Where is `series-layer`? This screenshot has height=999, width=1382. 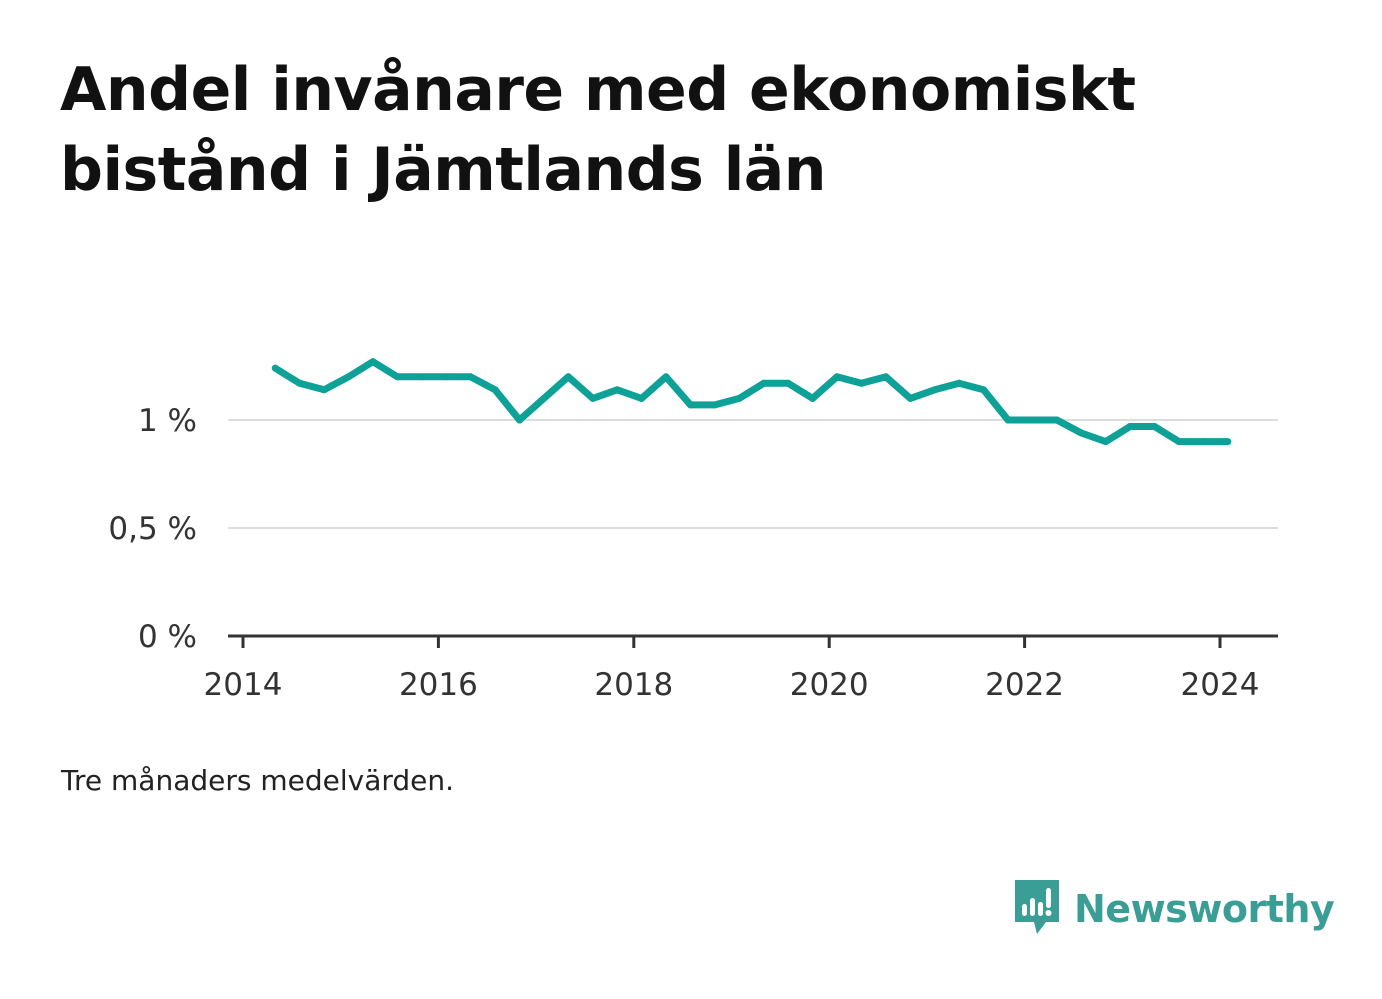
series-layer is located at coordinates (751, 402).